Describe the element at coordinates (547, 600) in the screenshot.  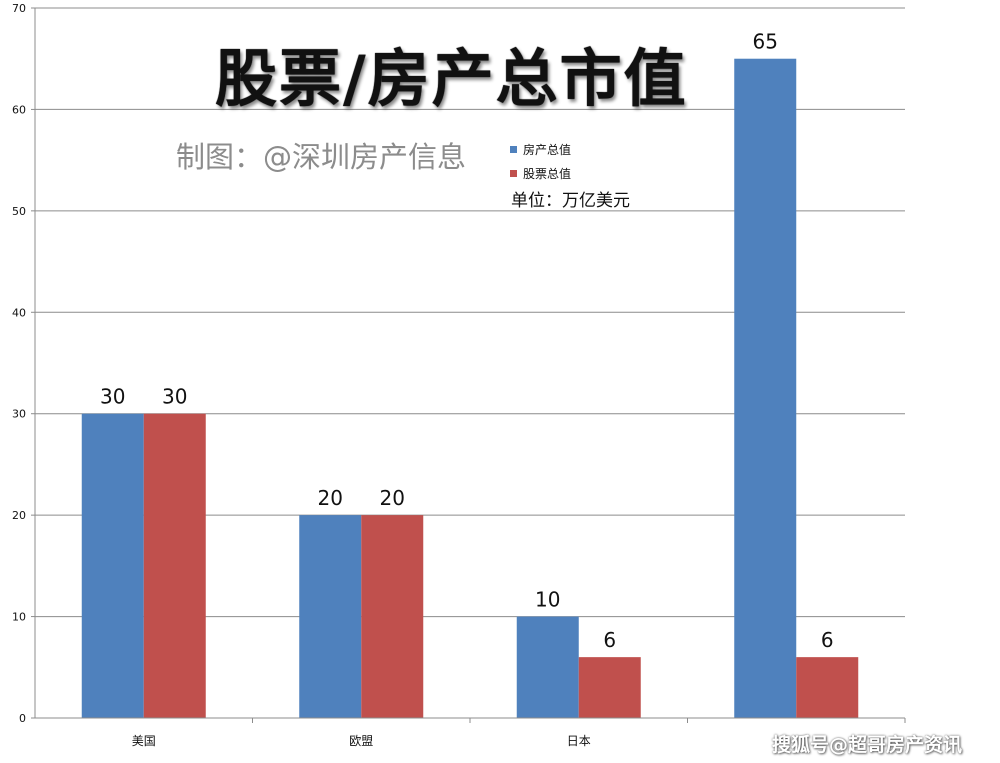
I see `data-label: 10` at that location.